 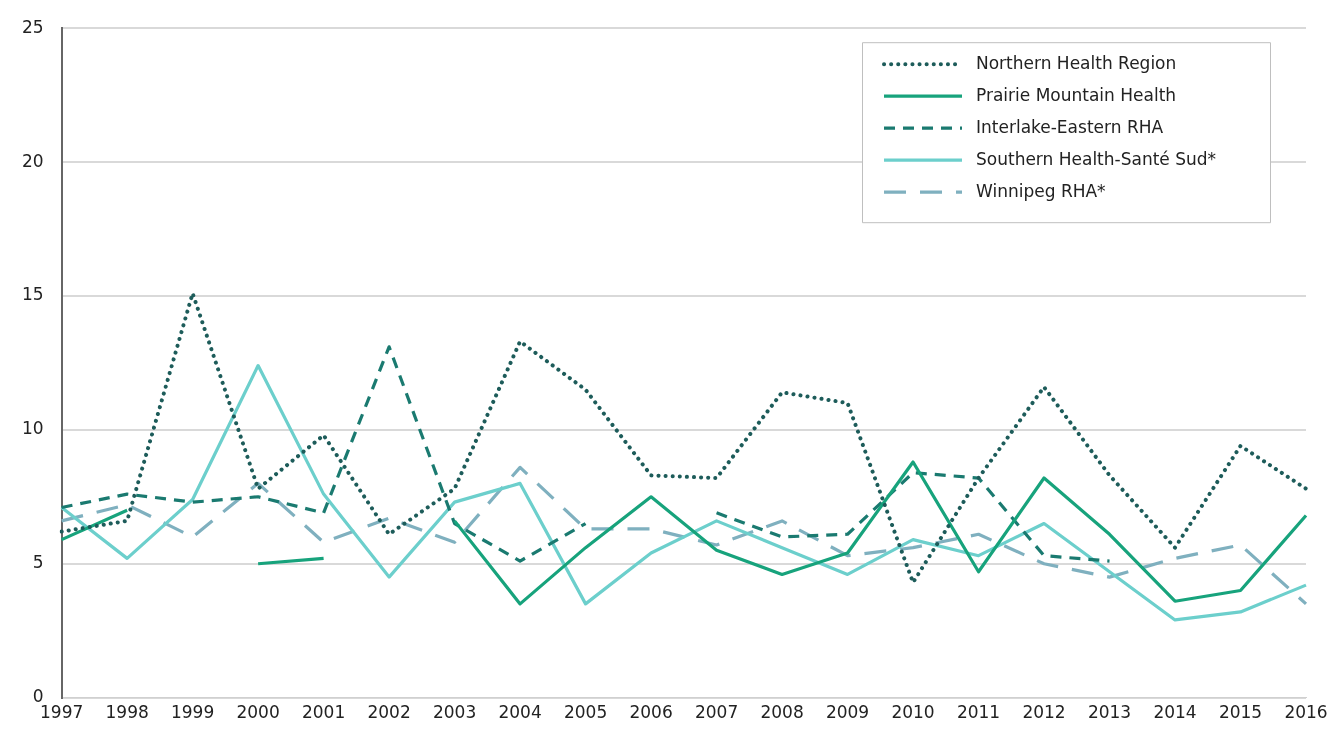 What do you see at coordinates (1240, 712) in the screenshot?
I see `x-tick-label: 2015` at bounding box center [1240, 712].